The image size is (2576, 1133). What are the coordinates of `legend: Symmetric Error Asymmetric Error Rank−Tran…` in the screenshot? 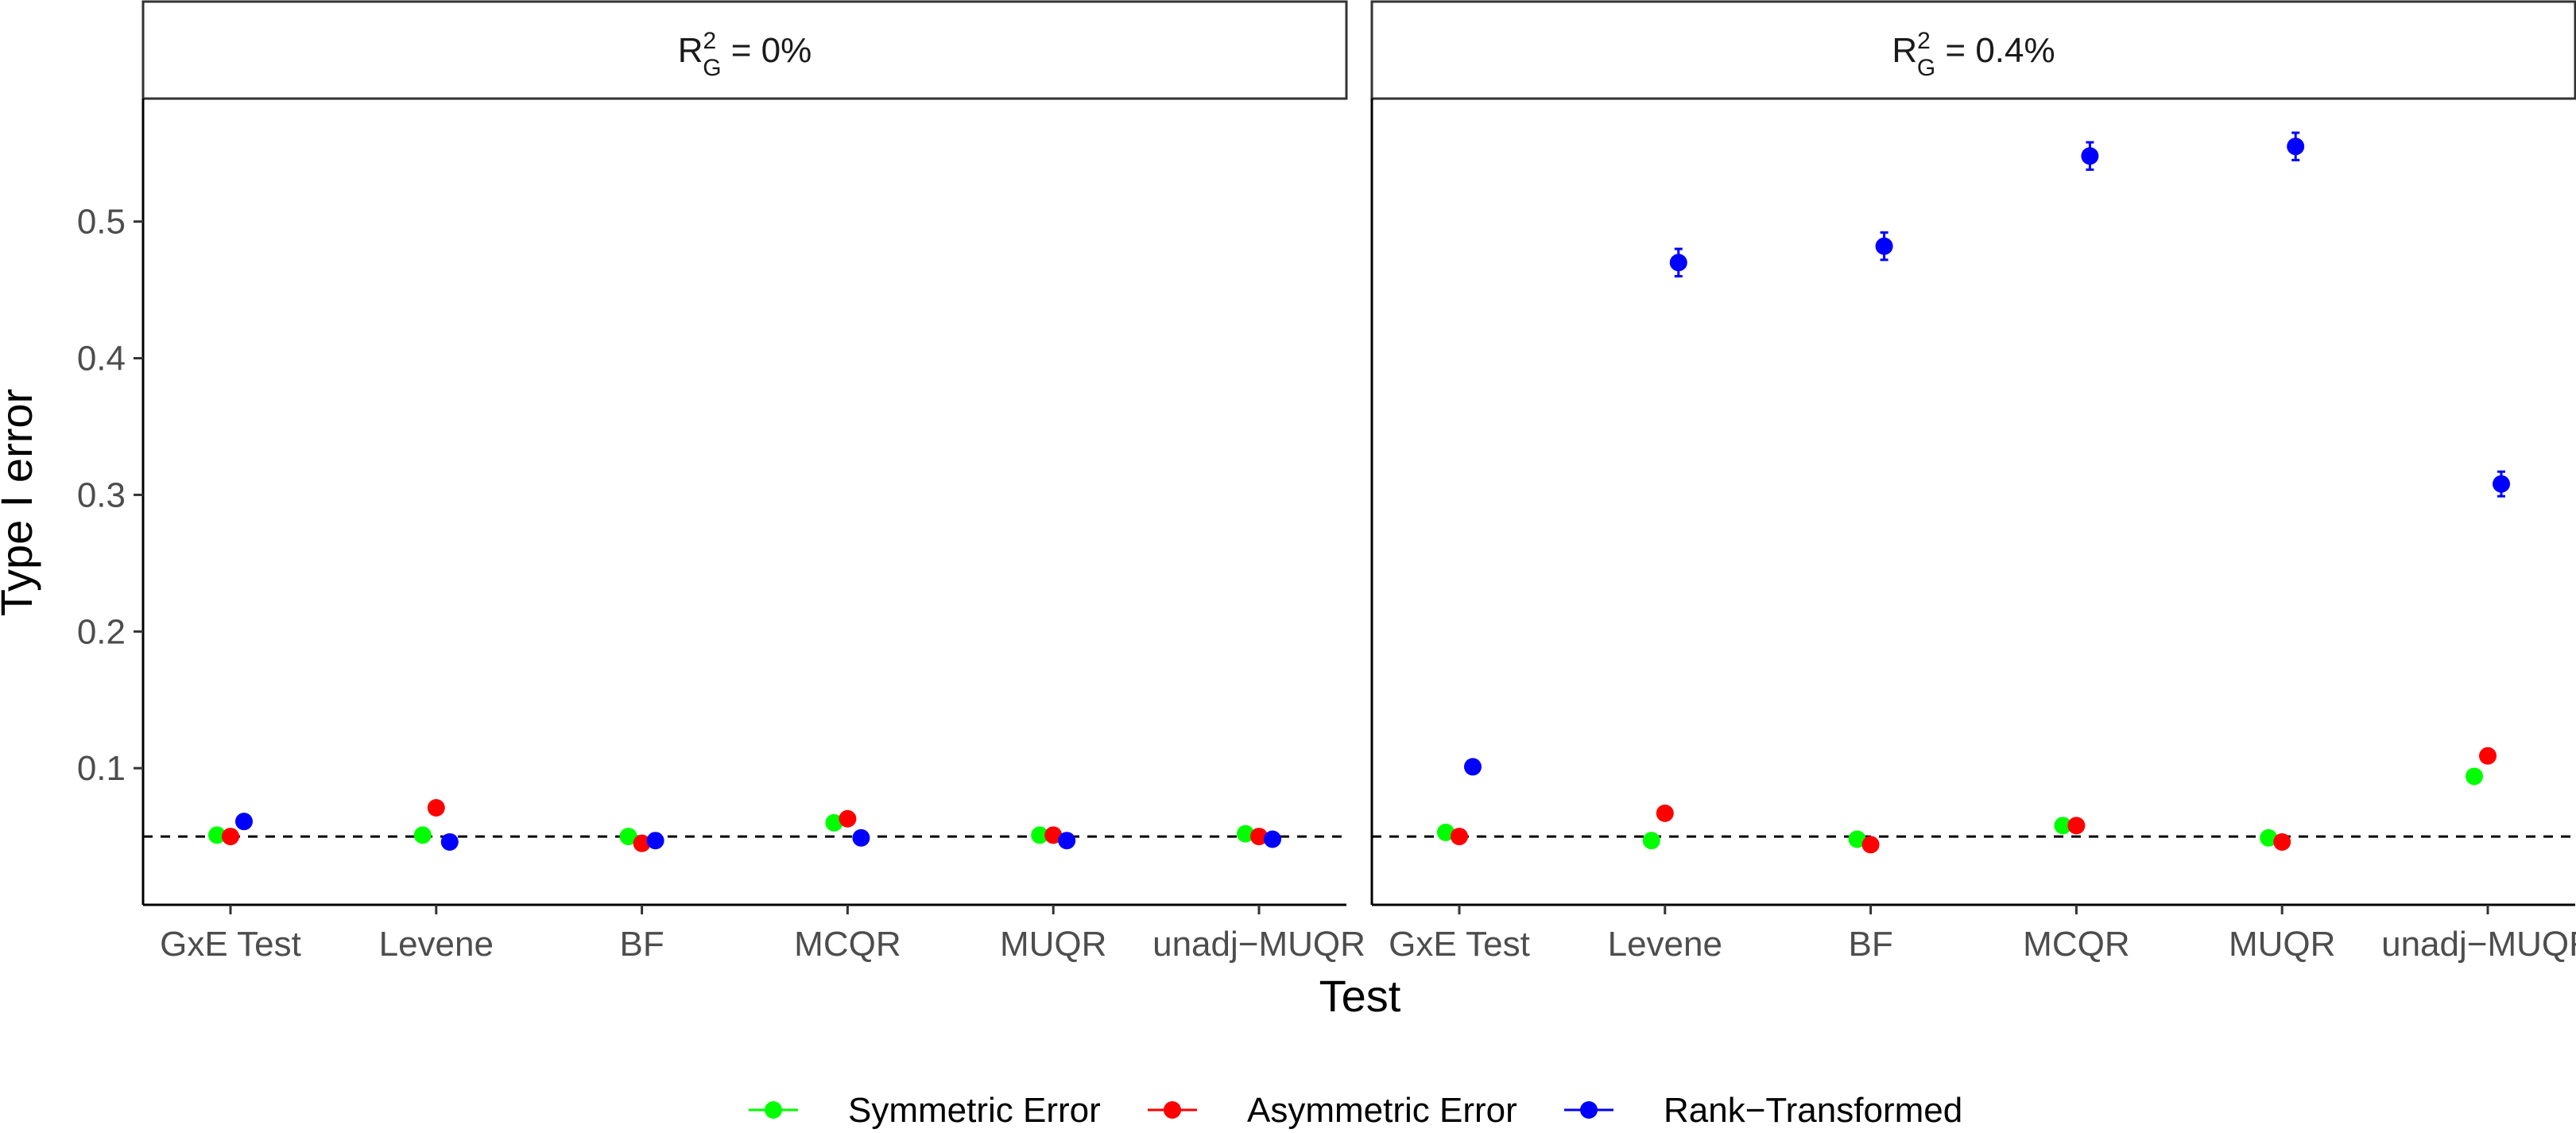 It's located at (1355, 1111).